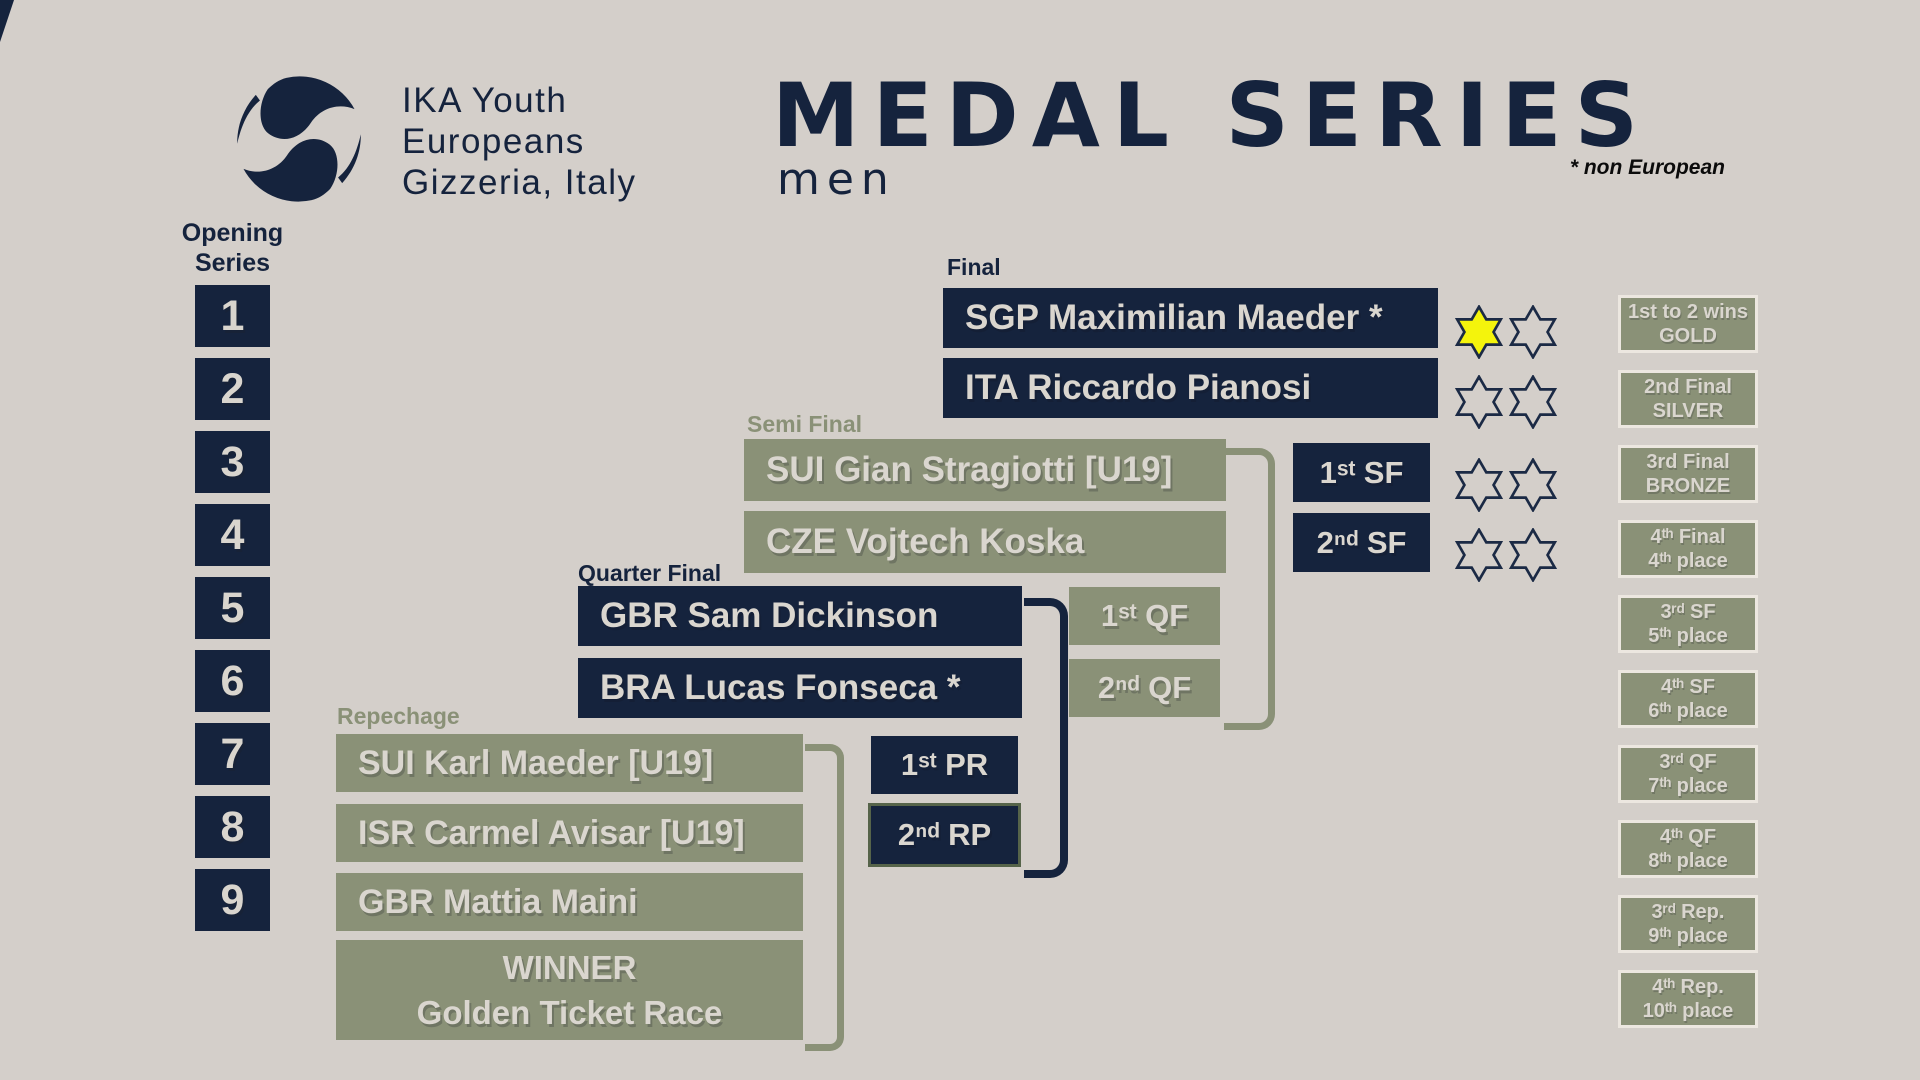 This screenshot has height=1080, width=1920. I want to click on quarter-final-player-2: BRA Lucas Fonseca *, so click(800, 688).